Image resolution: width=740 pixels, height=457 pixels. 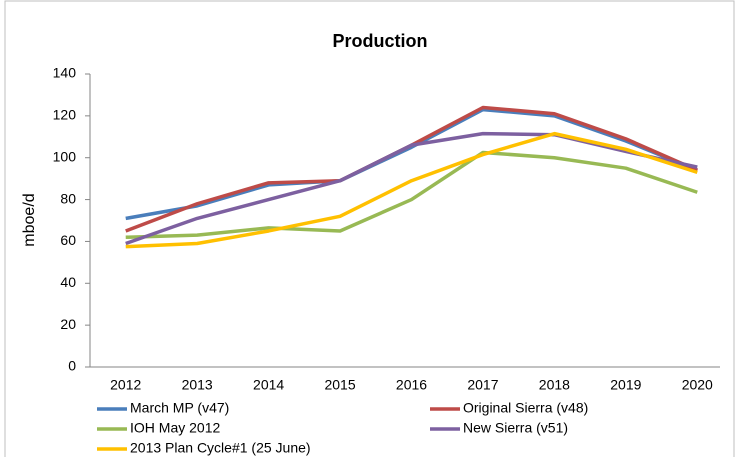 I want to click on y-axis-label: mboe/d, so click(x=29, y=219).